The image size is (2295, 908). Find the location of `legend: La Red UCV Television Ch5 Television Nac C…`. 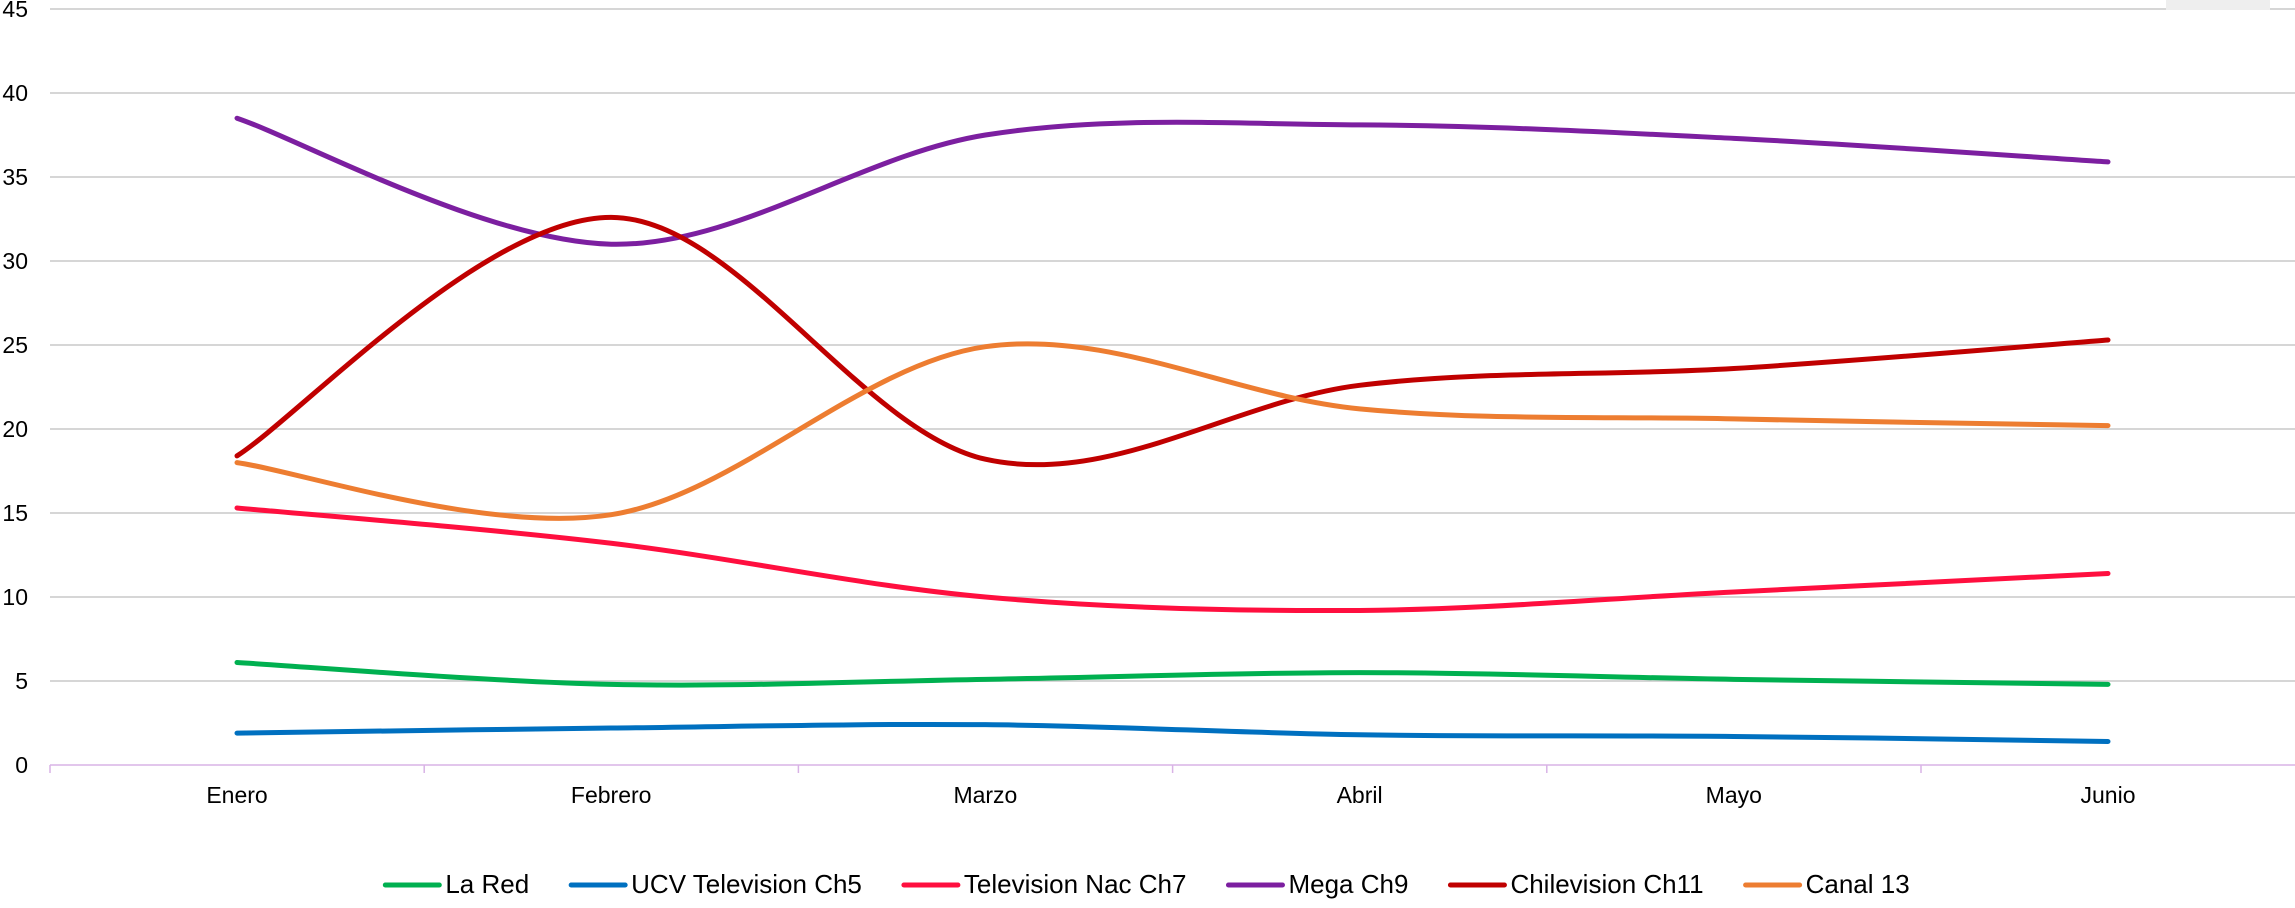

legend: La Red UCV Television Ch5 Television Nac C… is located at coordinates (1146, 884).